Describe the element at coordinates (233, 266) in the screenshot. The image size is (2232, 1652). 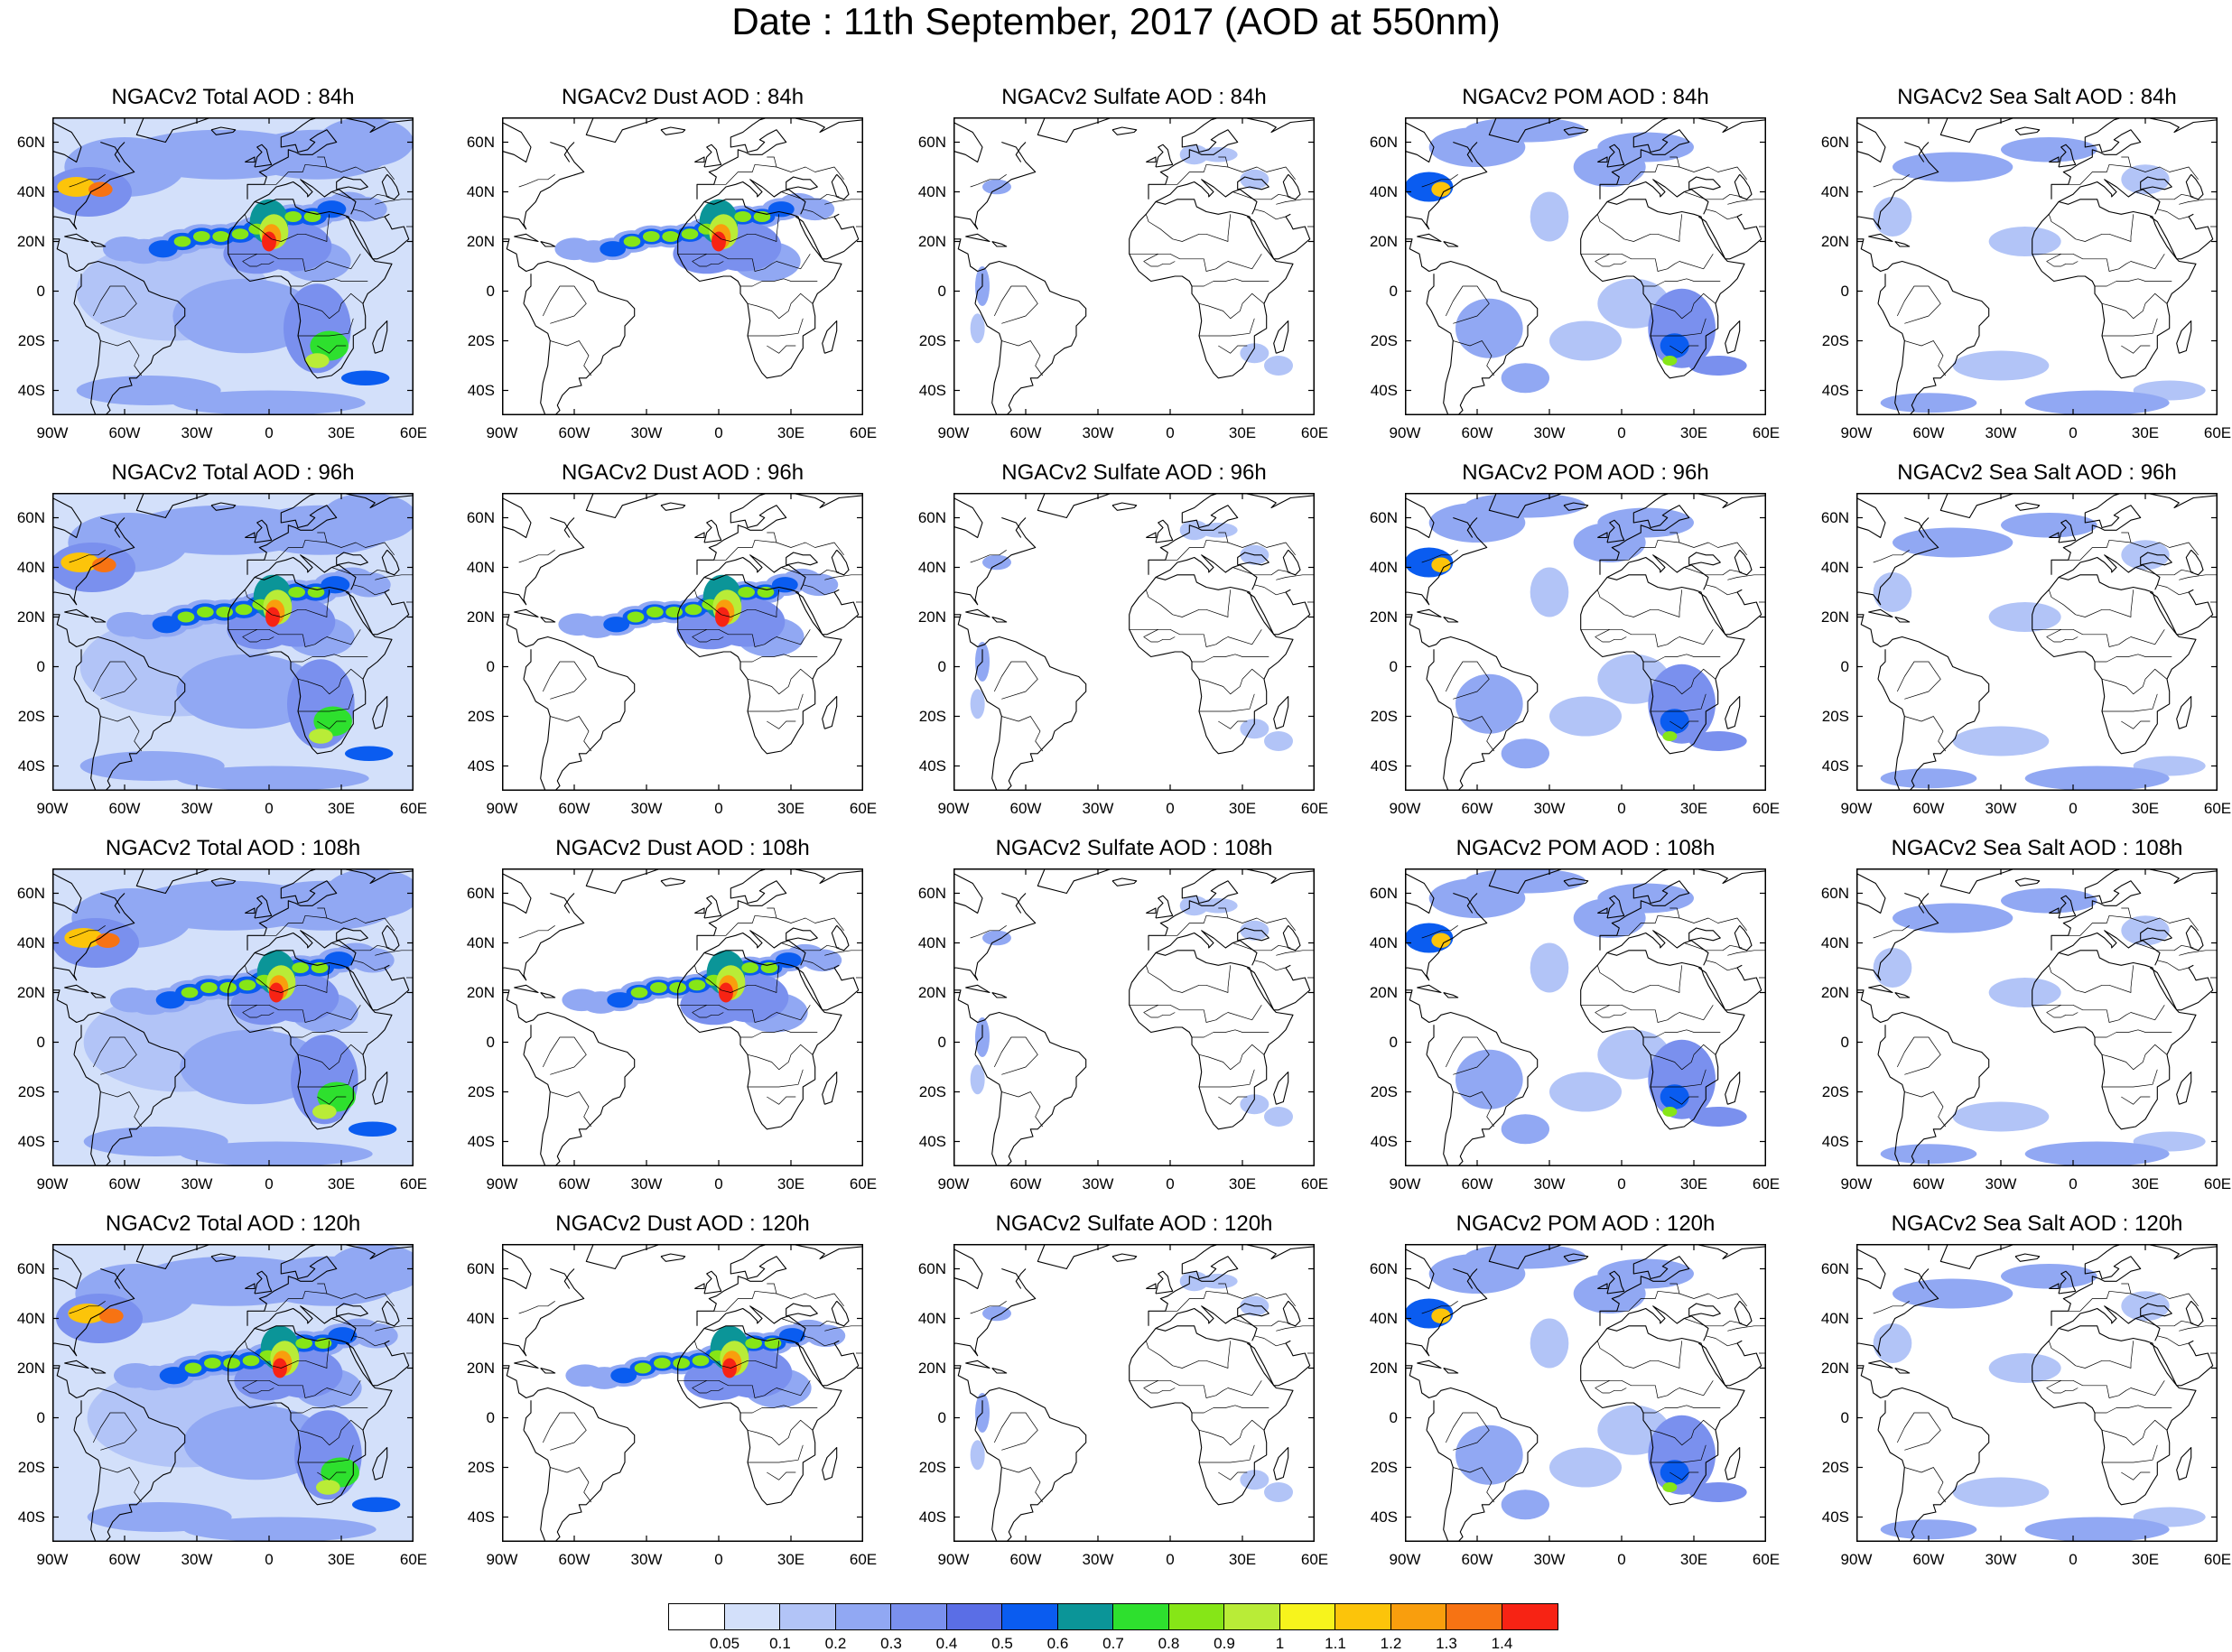
I see `map-frame` at that location.